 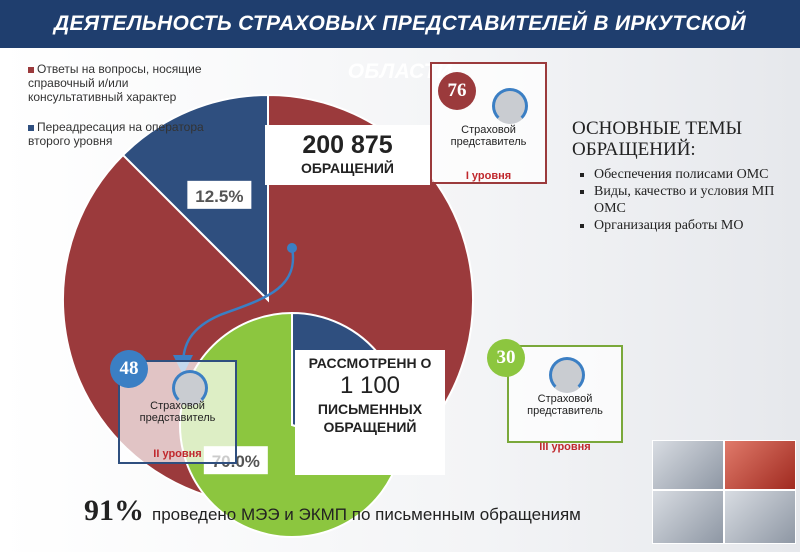 I want to click on arrow, so click(x=234, y=311).